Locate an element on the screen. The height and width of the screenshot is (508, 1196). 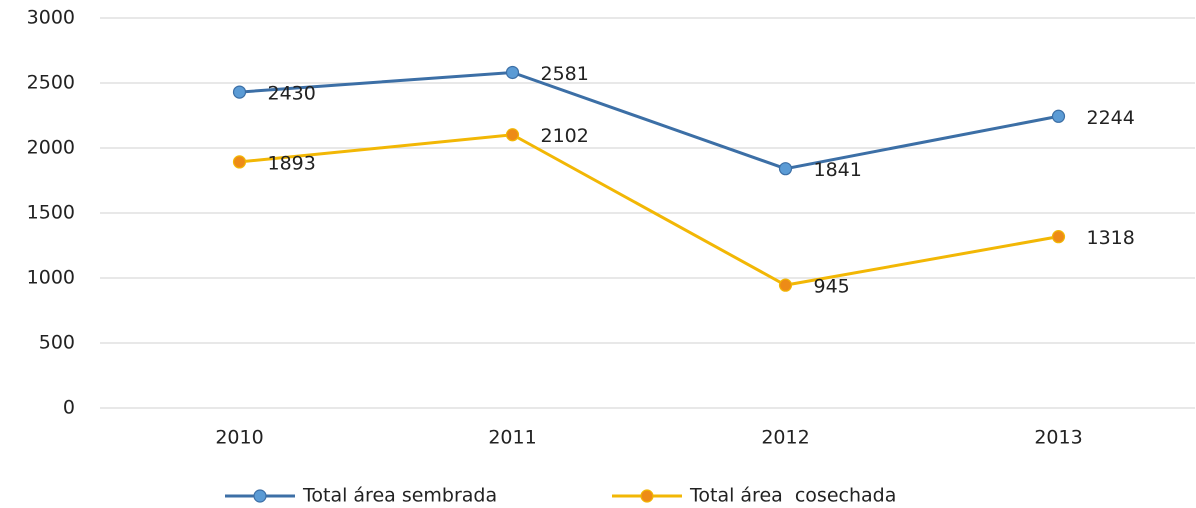
data-label: 2244 is located at coordinates (1111, 118).